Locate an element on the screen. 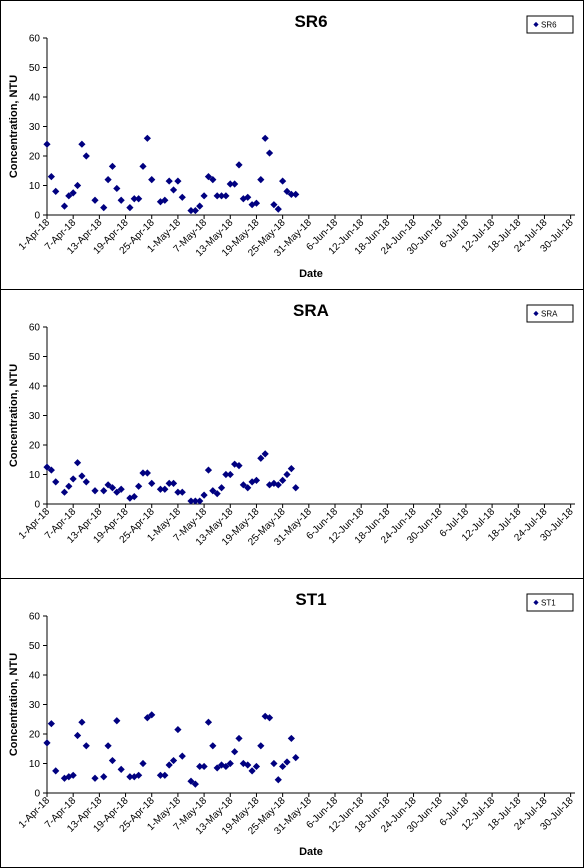  y-tick-label: 60 is located at coordinates (35, 328).